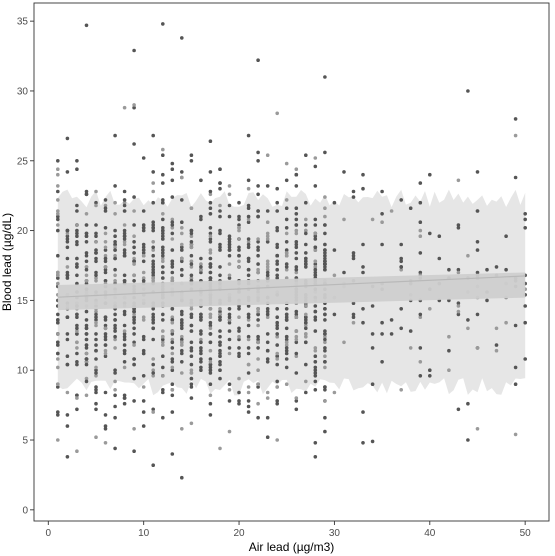 The height and width of the screenshot is (556, 555). What do you see at coordinates (144, 533) in the screenshot?
I see `x-tick-label: 10` at bounding box center [144, 533].